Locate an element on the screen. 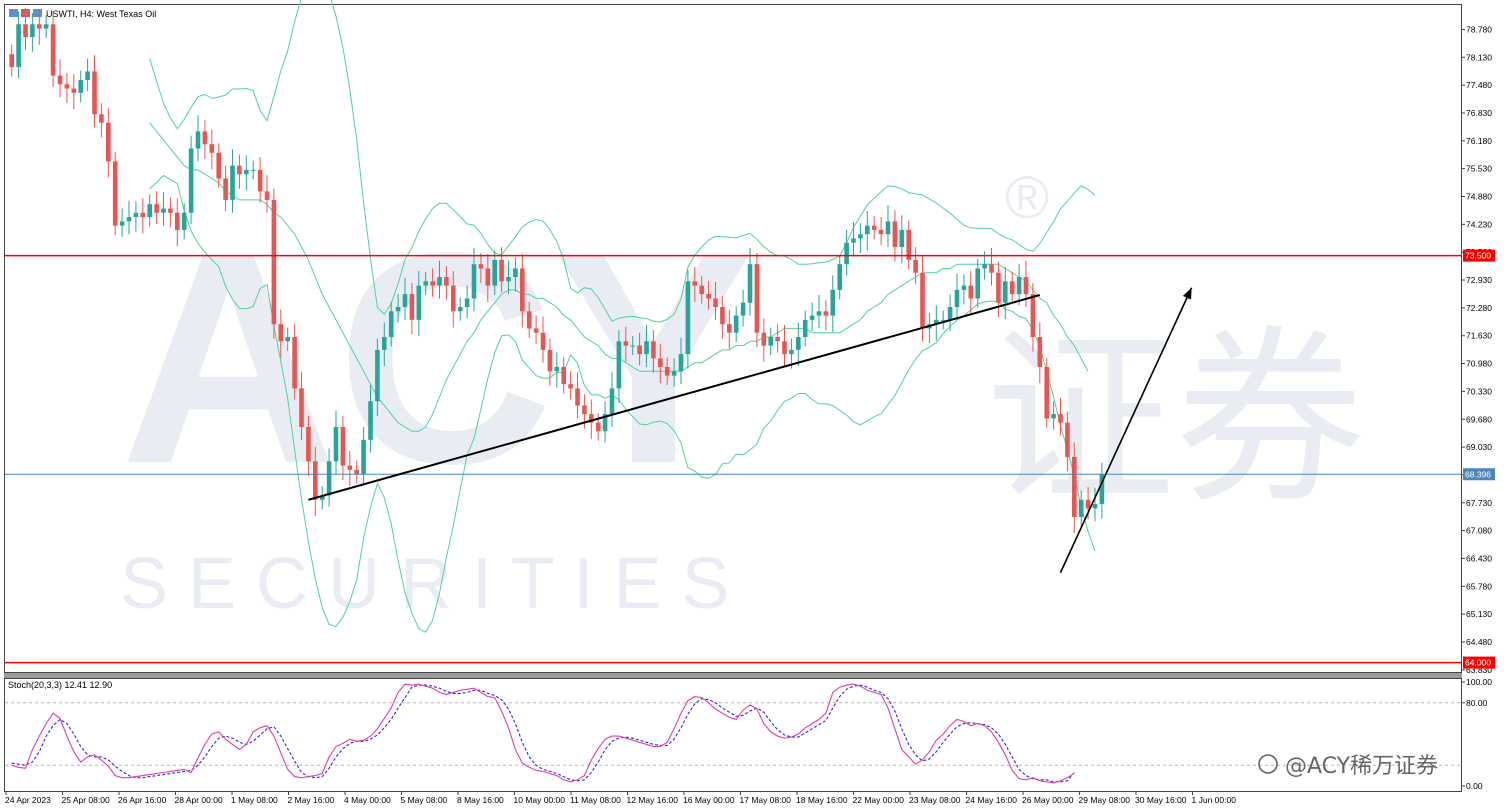  stoch-pane-border is located at coordinates (733, 735).